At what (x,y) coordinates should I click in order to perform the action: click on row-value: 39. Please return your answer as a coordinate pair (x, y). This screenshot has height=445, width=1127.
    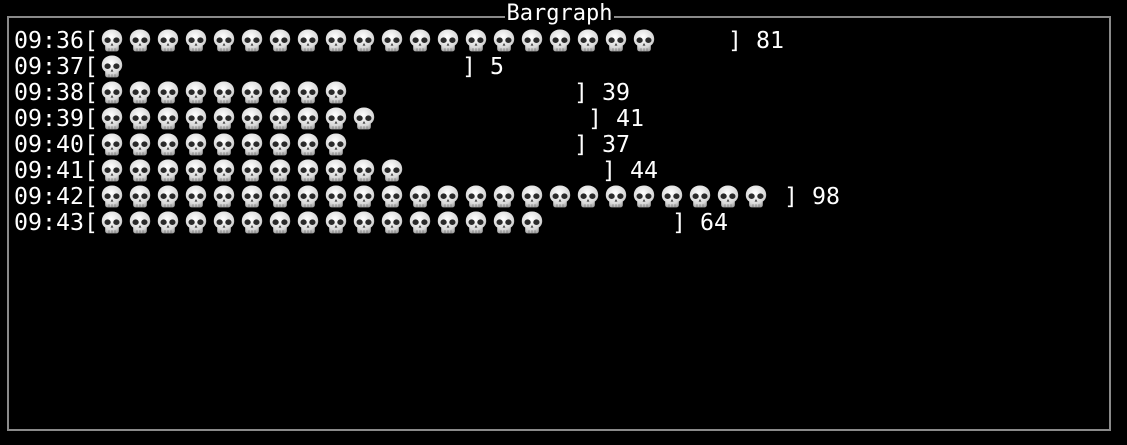
    Looking at the image, I should click on (616, 92).